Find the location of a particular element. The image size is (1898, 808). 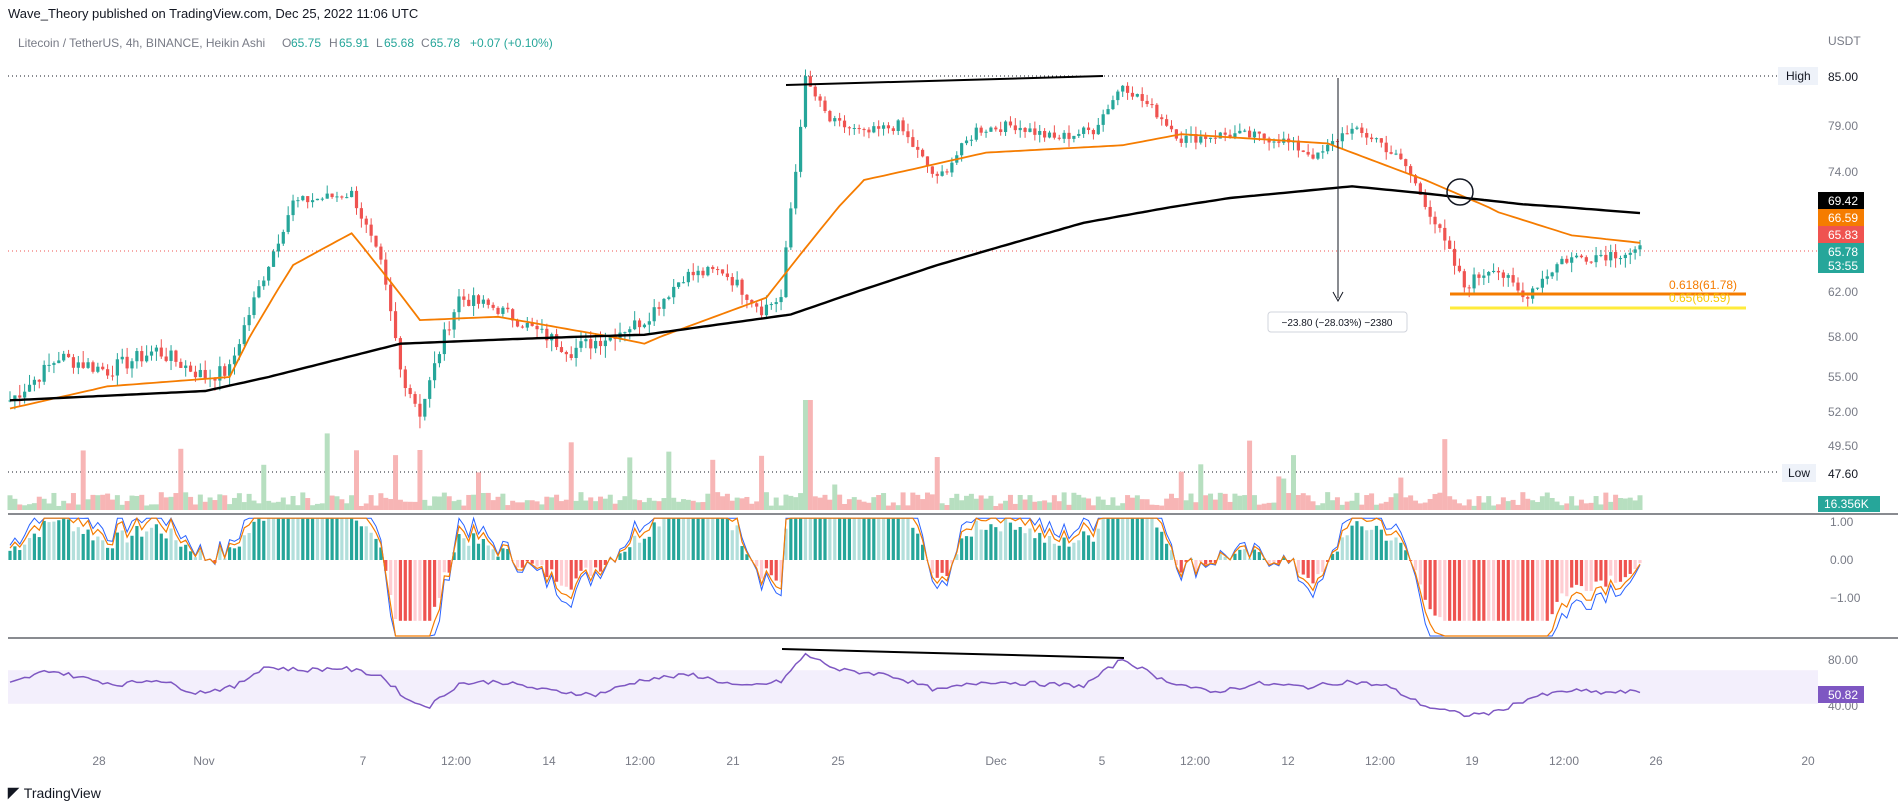

rsi-line is located at coordinates (825, 685).